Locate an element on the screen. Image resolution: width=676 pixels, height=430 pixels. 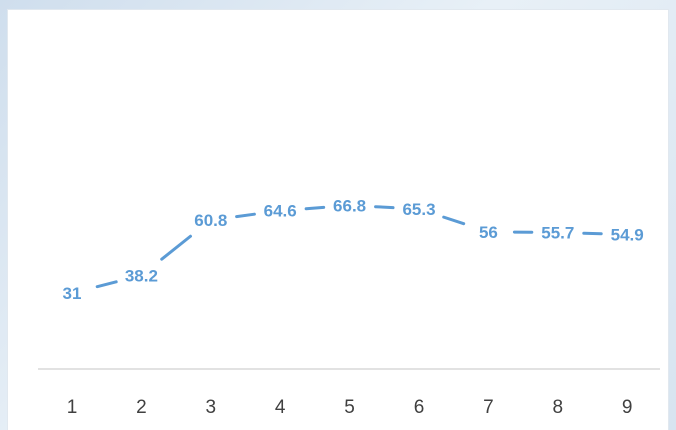
x-tick-label: 6 is located at coordinates (419, 407).